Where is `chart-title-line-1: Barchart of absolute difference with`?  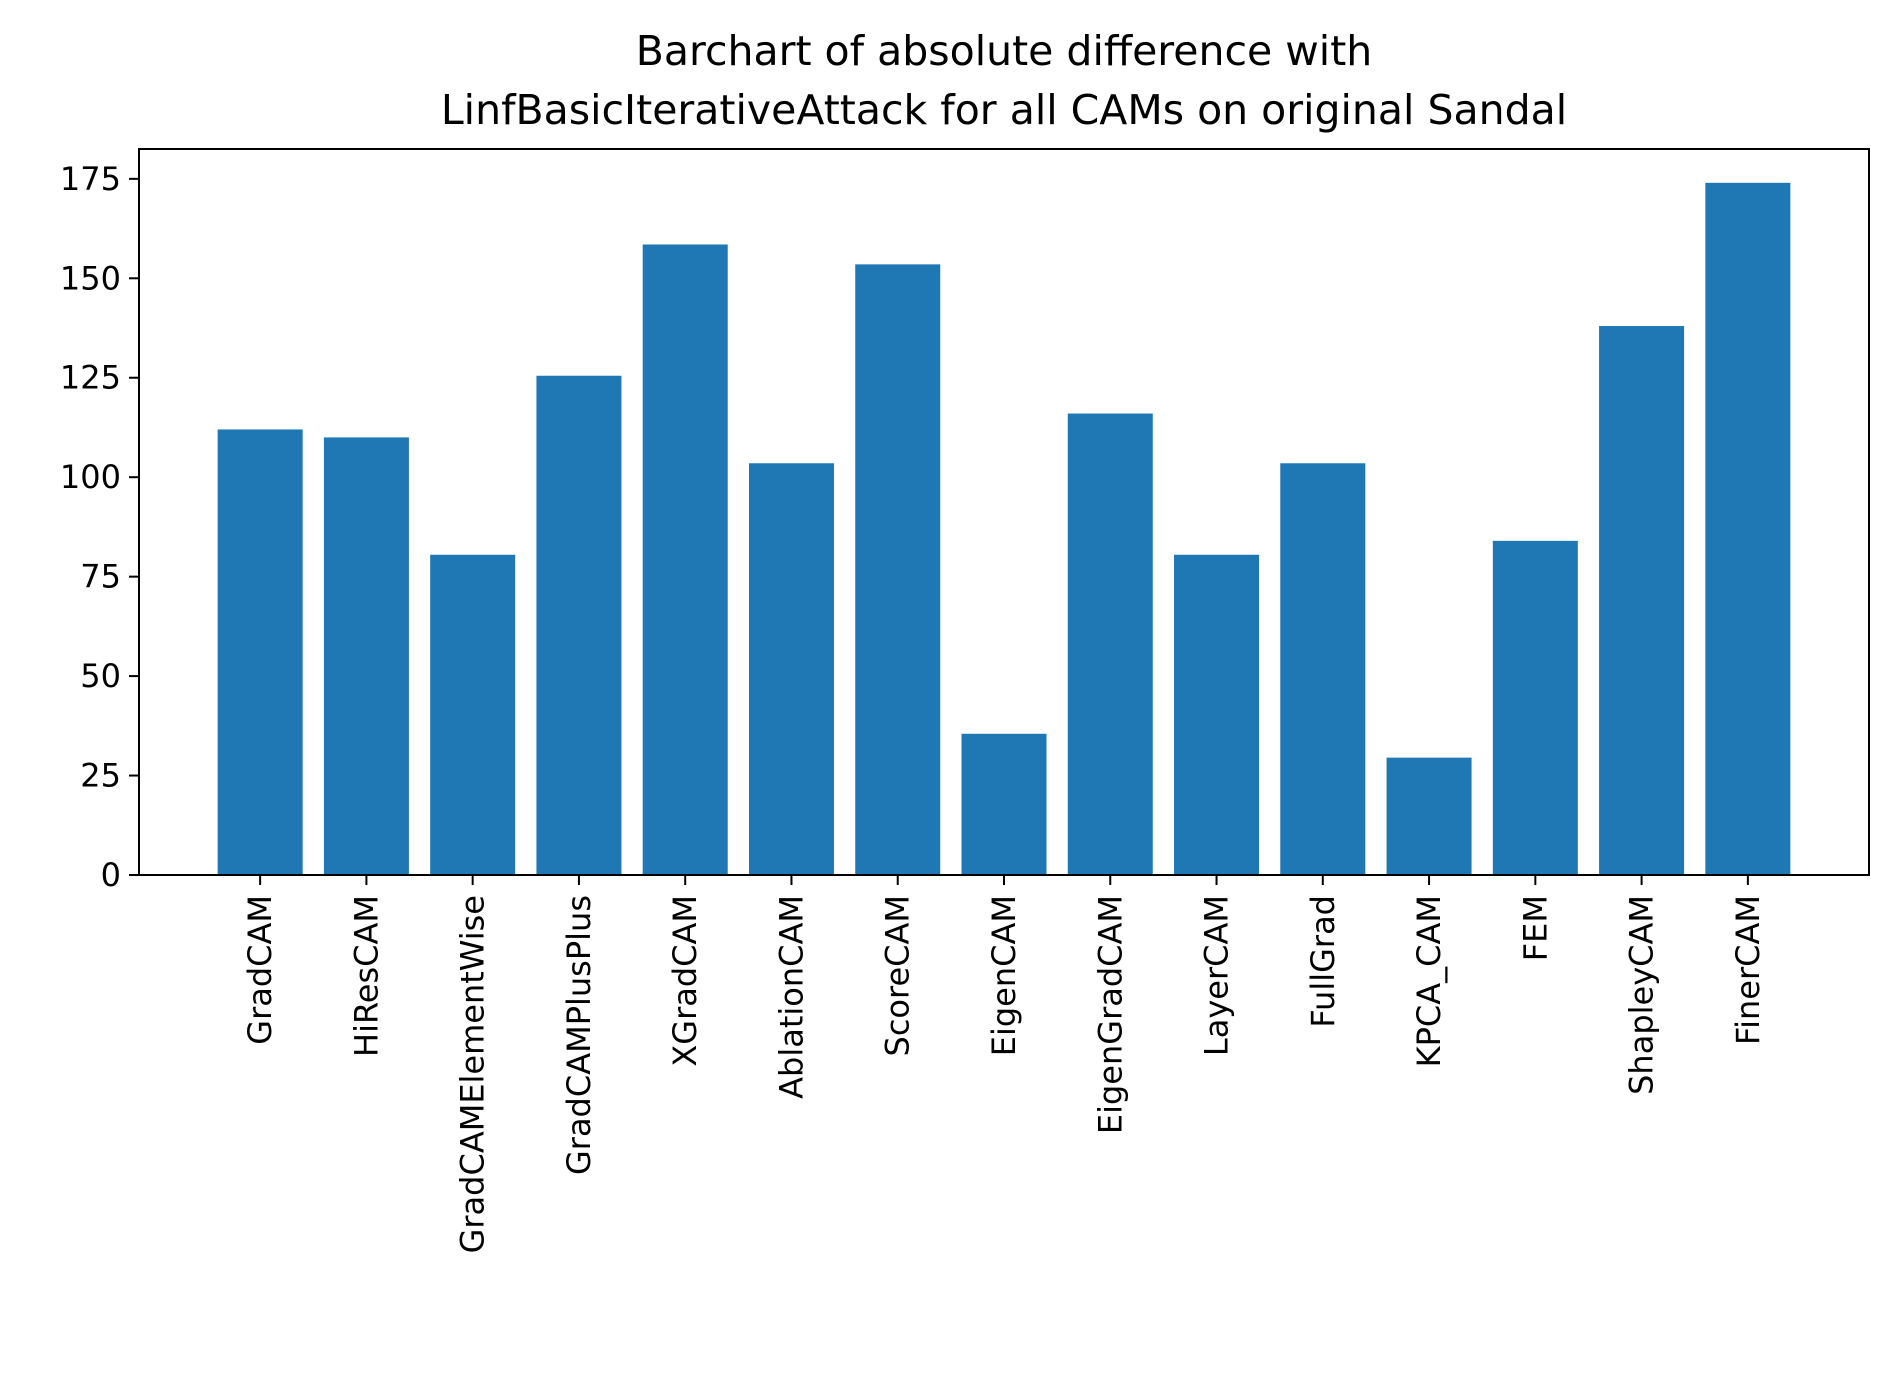
chart-title-line-1: Barchart of absolute difference with is located at coordinates (1004, 51).